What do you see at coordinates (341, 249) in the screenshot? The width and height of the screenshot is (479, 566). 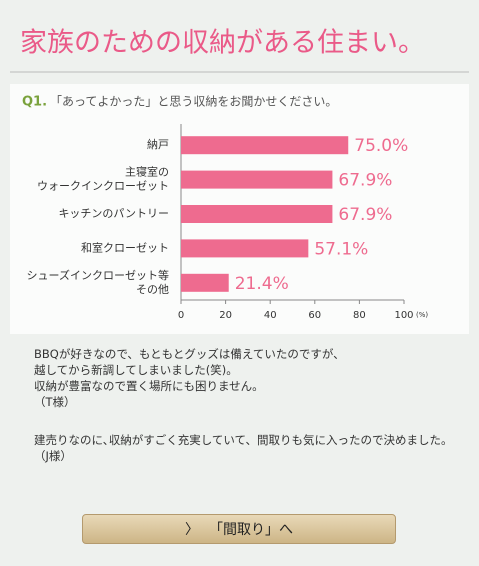 I see `value-label: 57.1%` at bounding box center [341, 249].